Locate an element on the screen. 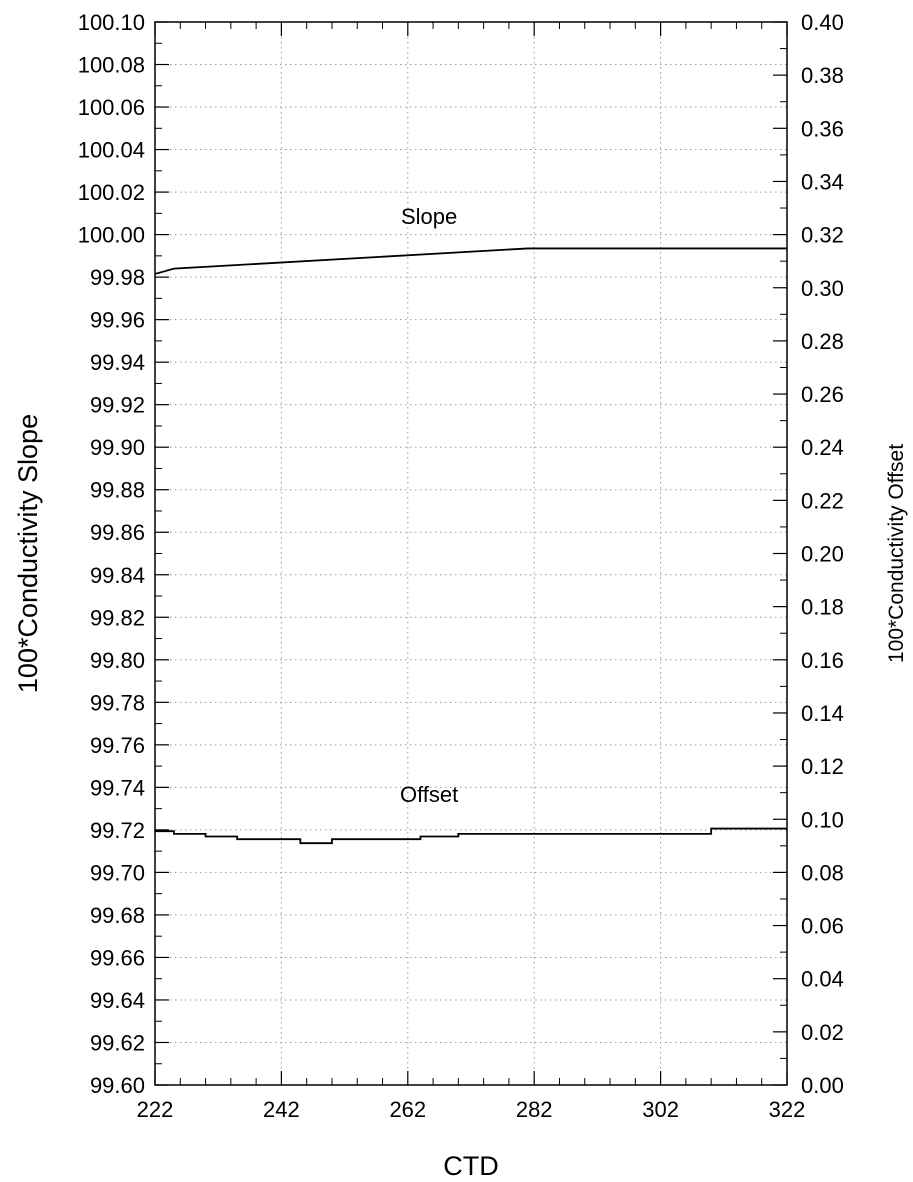 The height and width of the screenshot is (1182, 913). series-line-offset is located at coordinates (471, 836).